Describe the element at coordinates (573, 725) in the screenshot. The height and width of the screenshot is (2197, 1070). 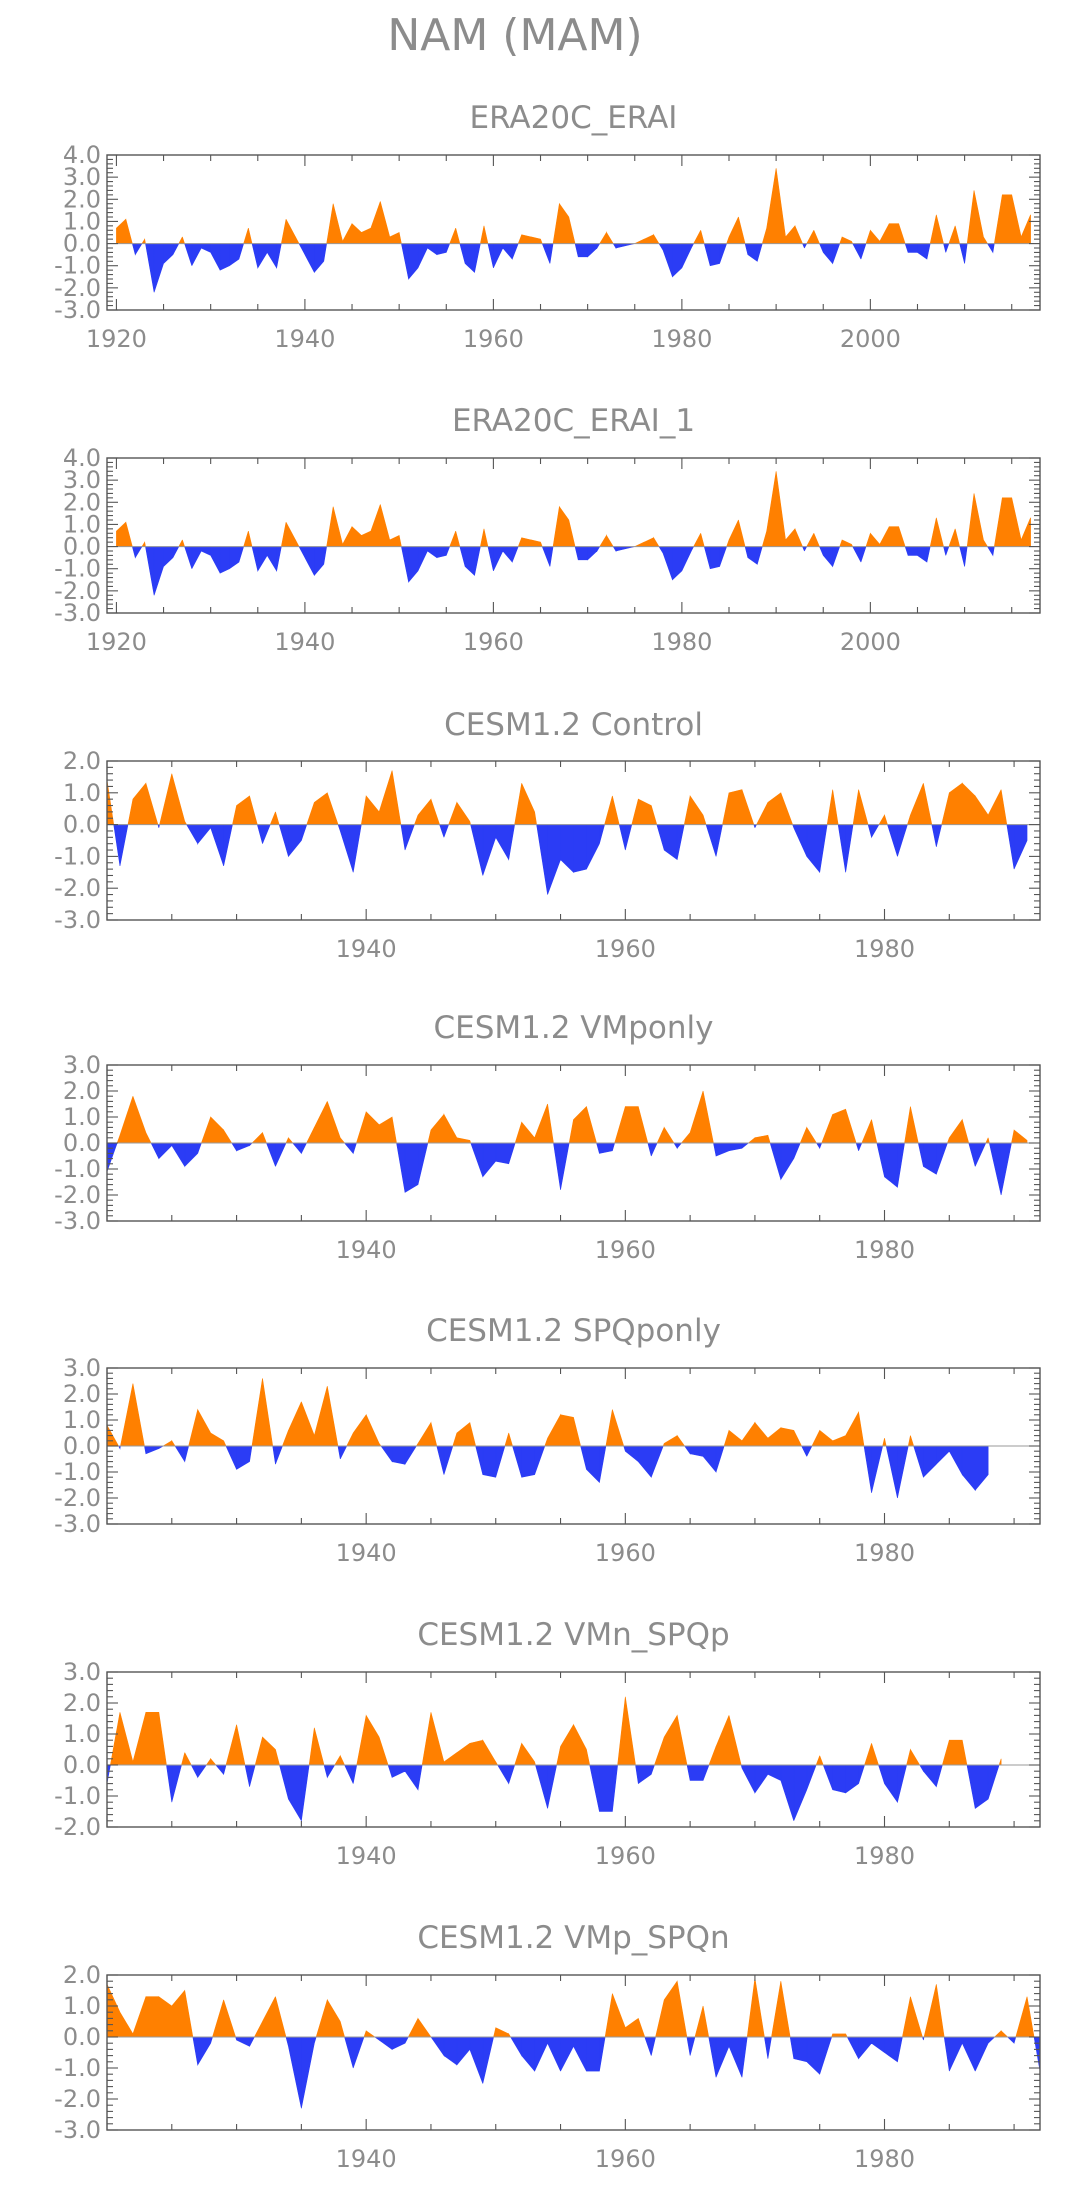
I see `panel-title: CESM1.2 Control` at that location.